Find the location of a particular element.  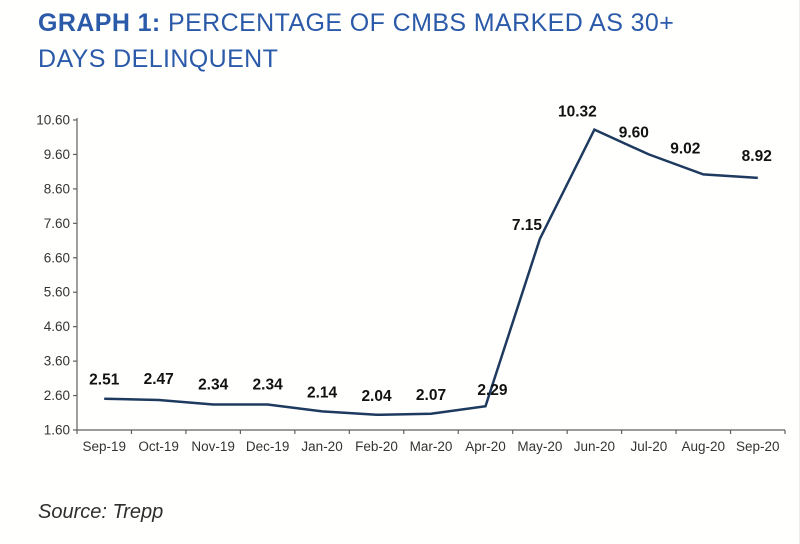

y-axis-tick-label: 4.60 is located at coordinates (57, 326).